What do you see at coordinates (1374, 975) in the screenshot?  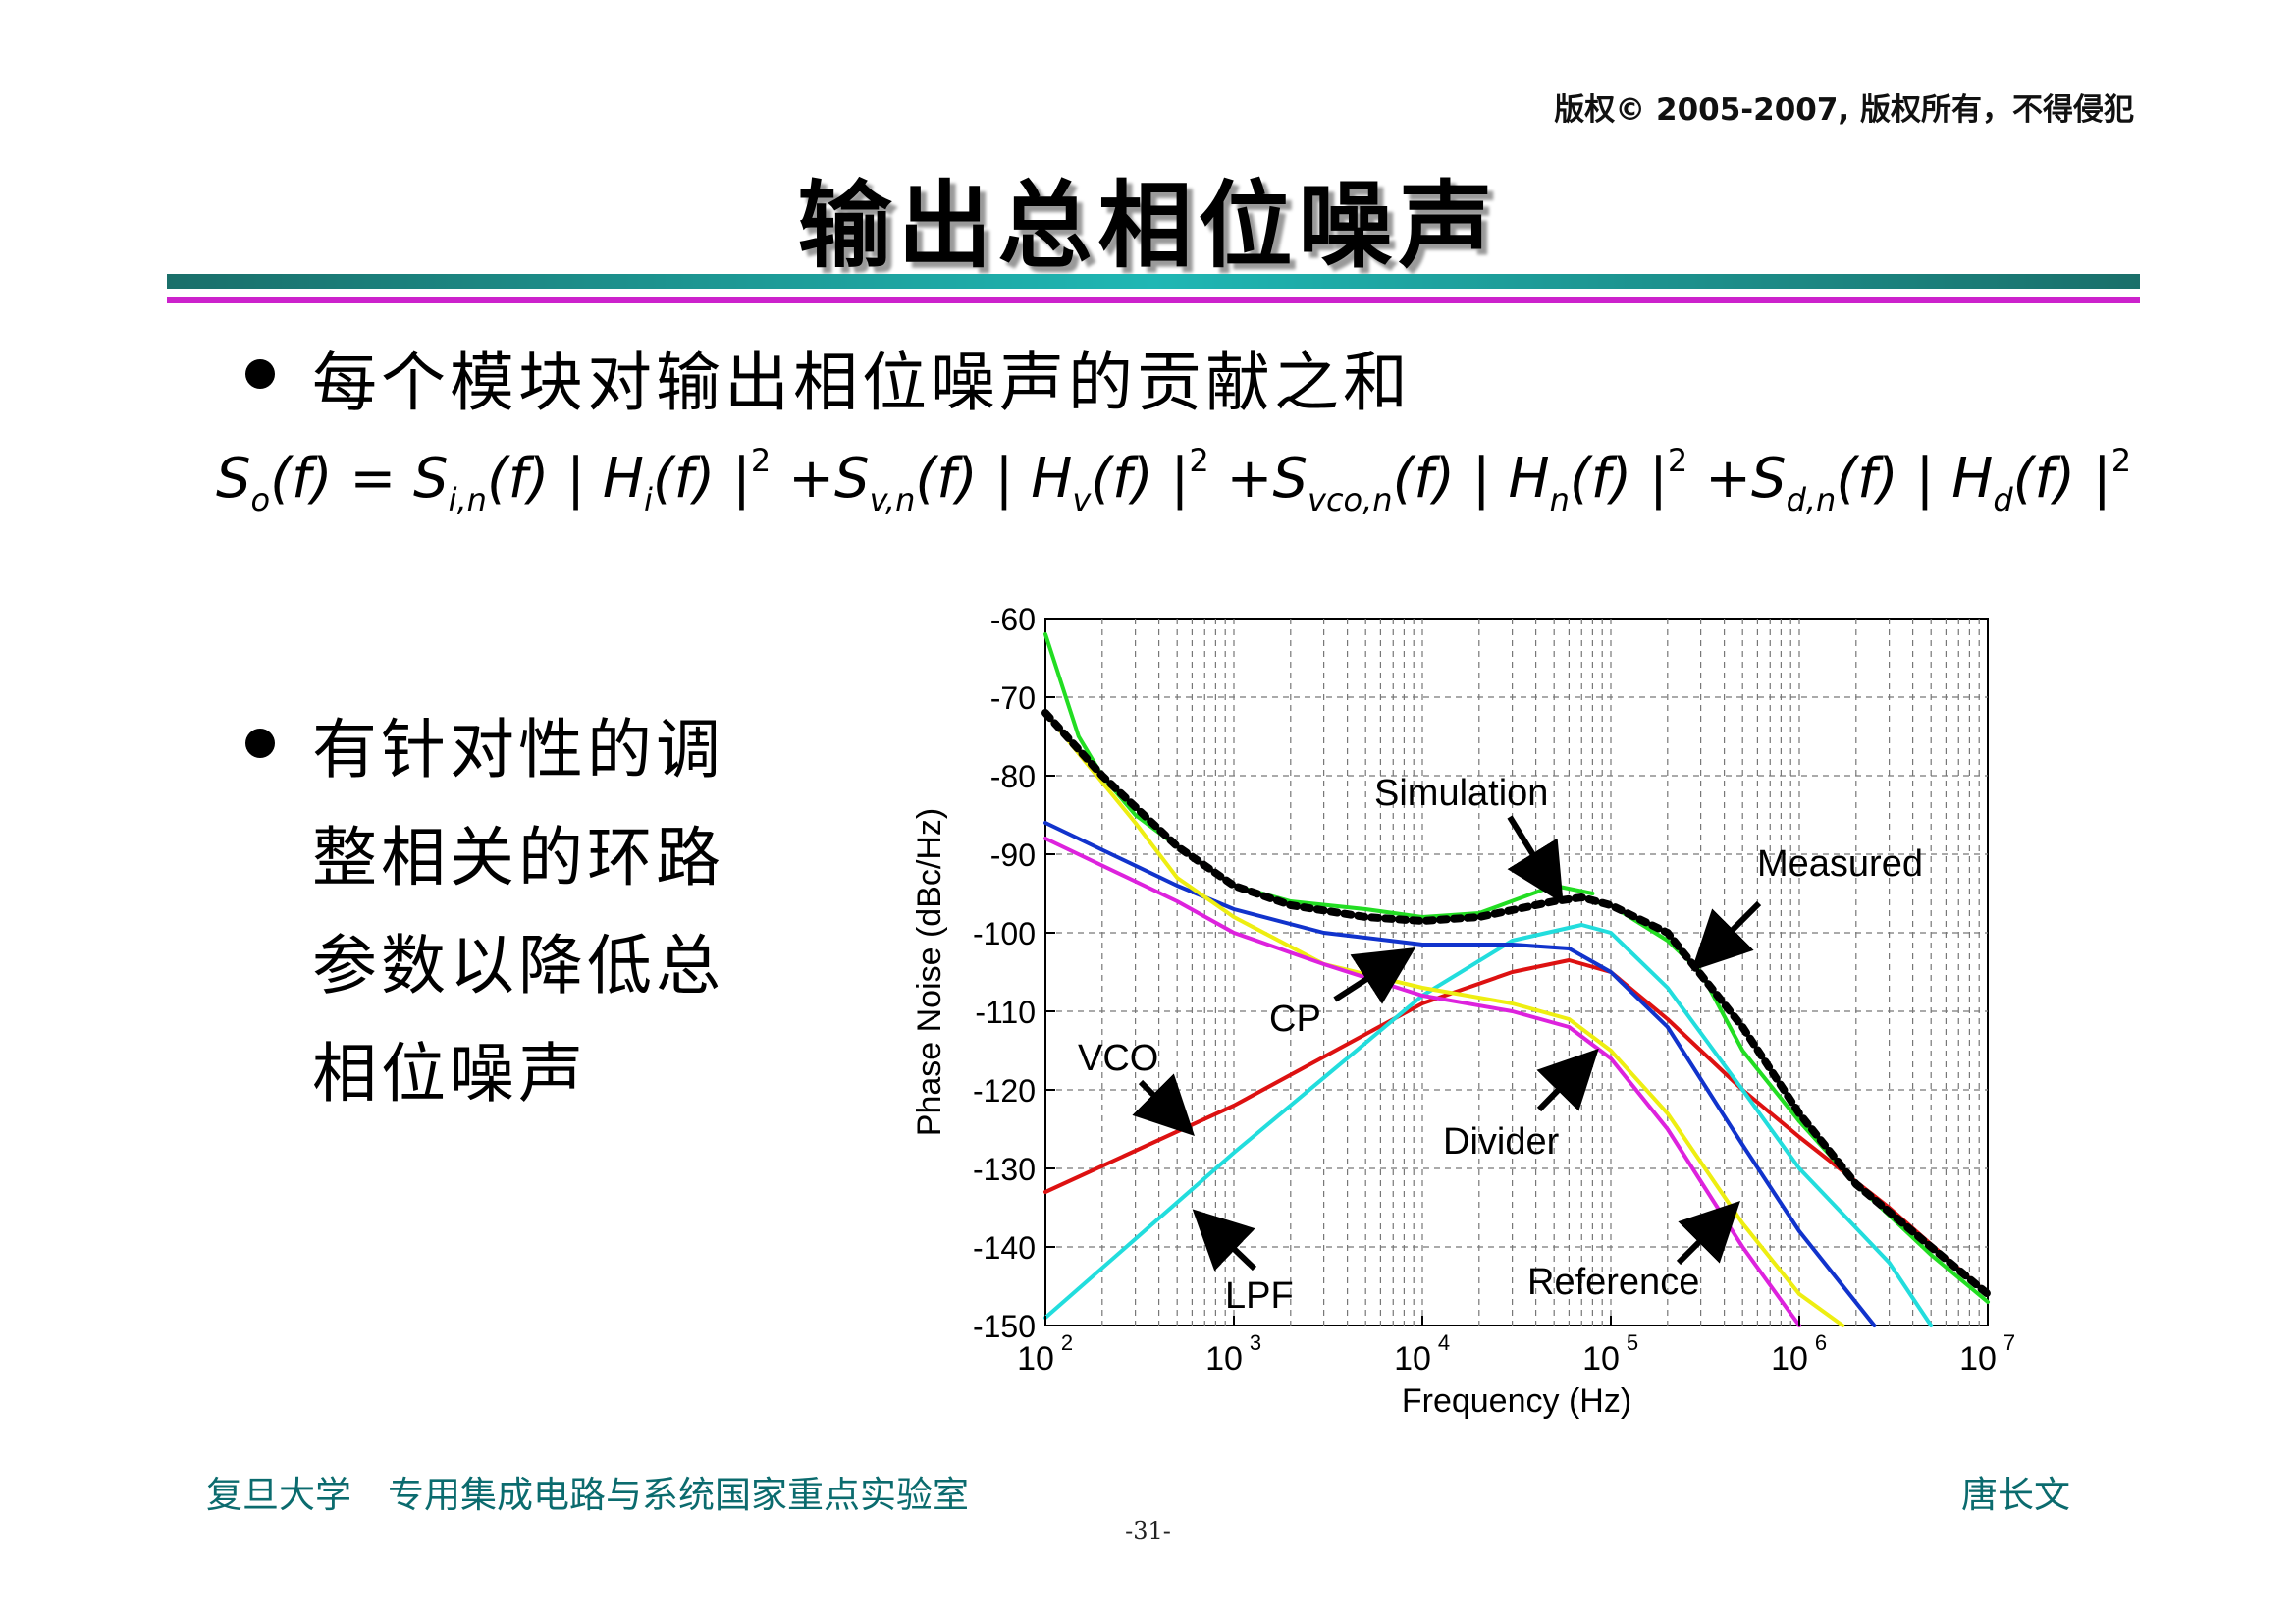 I see `arrow-cp` at bounding box center [1374, 975].